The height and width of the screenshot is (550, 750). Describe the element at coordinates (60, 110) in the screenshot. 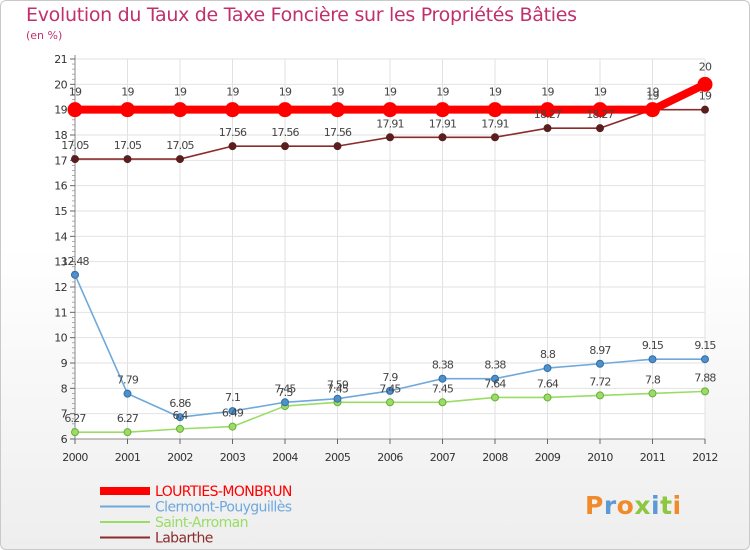

I see `y-tick-label: 19` at that location.